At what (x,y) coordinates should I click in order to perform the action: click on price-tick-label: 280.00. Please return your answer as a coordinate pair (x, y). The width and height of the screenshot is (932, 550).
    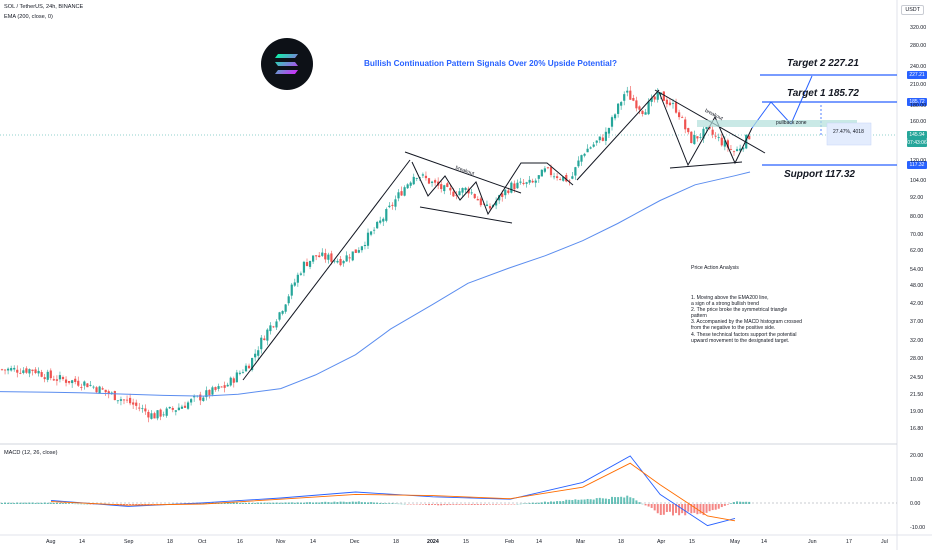
    Looking at the image, I should click on (918, 46).